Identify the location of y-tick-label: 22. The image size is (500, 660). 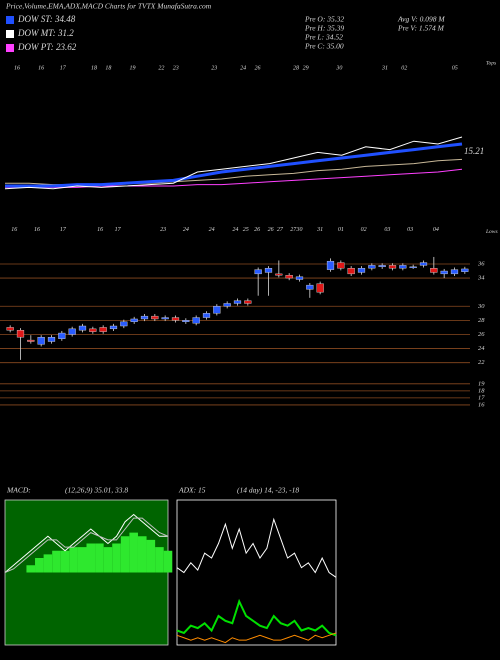
(481, 362).